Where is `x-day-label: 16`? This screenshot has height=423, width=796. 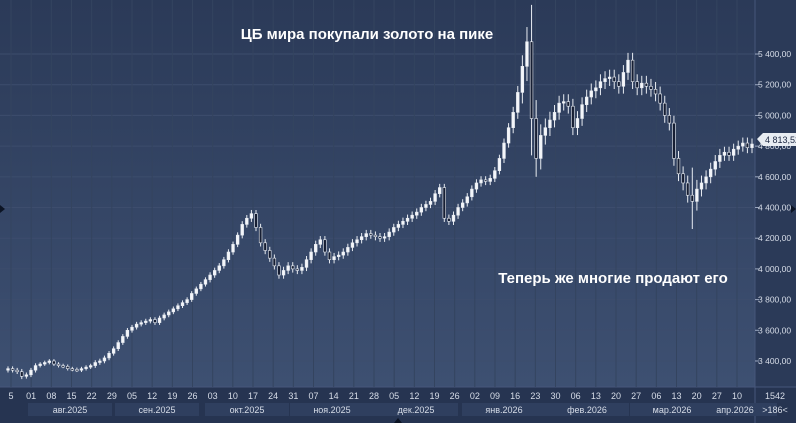 x-day-label: 16 is located at coordinates (515, 396).